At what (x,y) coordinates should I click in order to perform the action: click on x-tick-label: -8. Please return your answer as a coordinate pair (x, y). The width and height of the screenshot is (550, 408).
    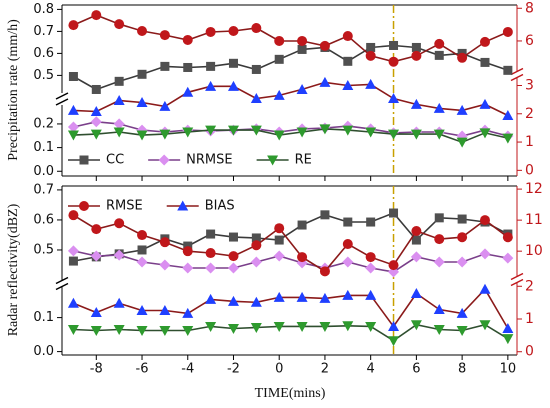
    Looking at the image, I should click on (96, 369).